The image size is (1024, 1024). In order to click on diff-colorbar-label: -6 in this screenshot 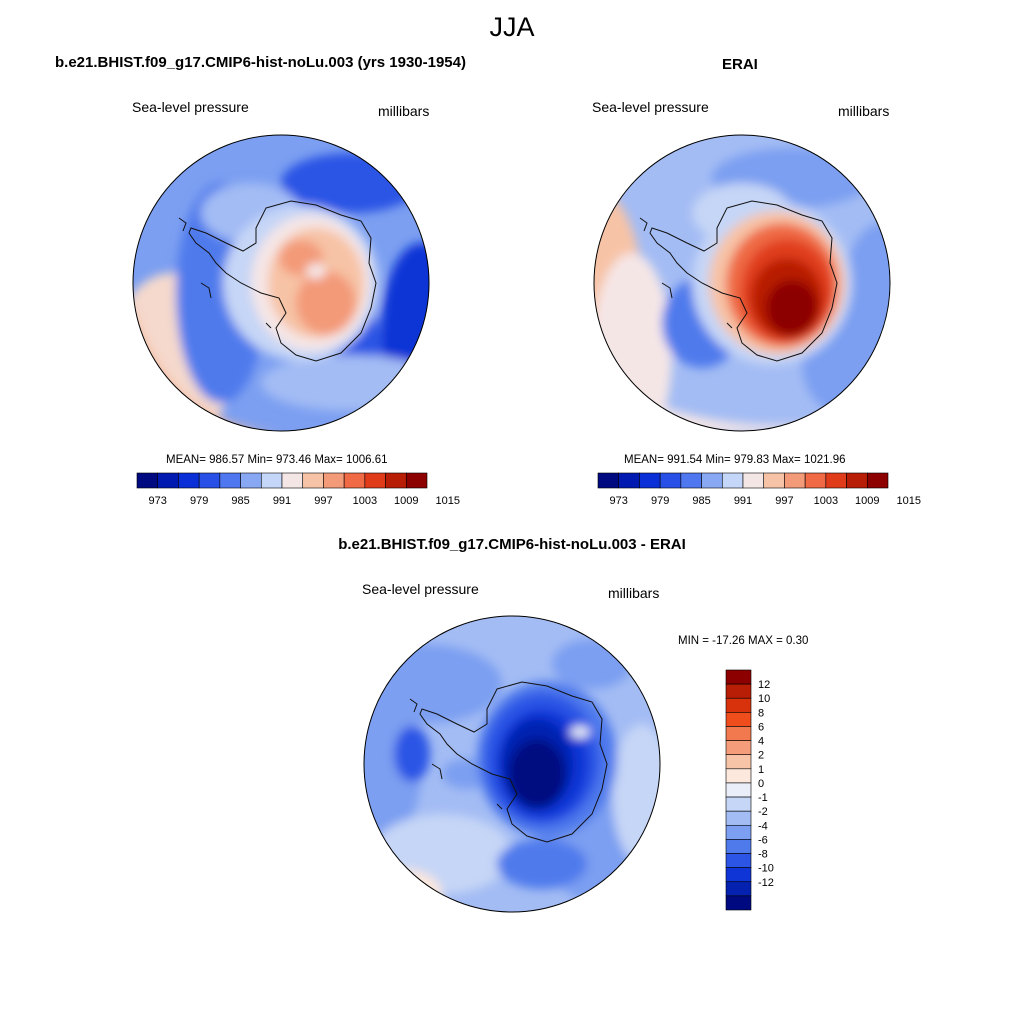, I will do `click(763, 840)`.